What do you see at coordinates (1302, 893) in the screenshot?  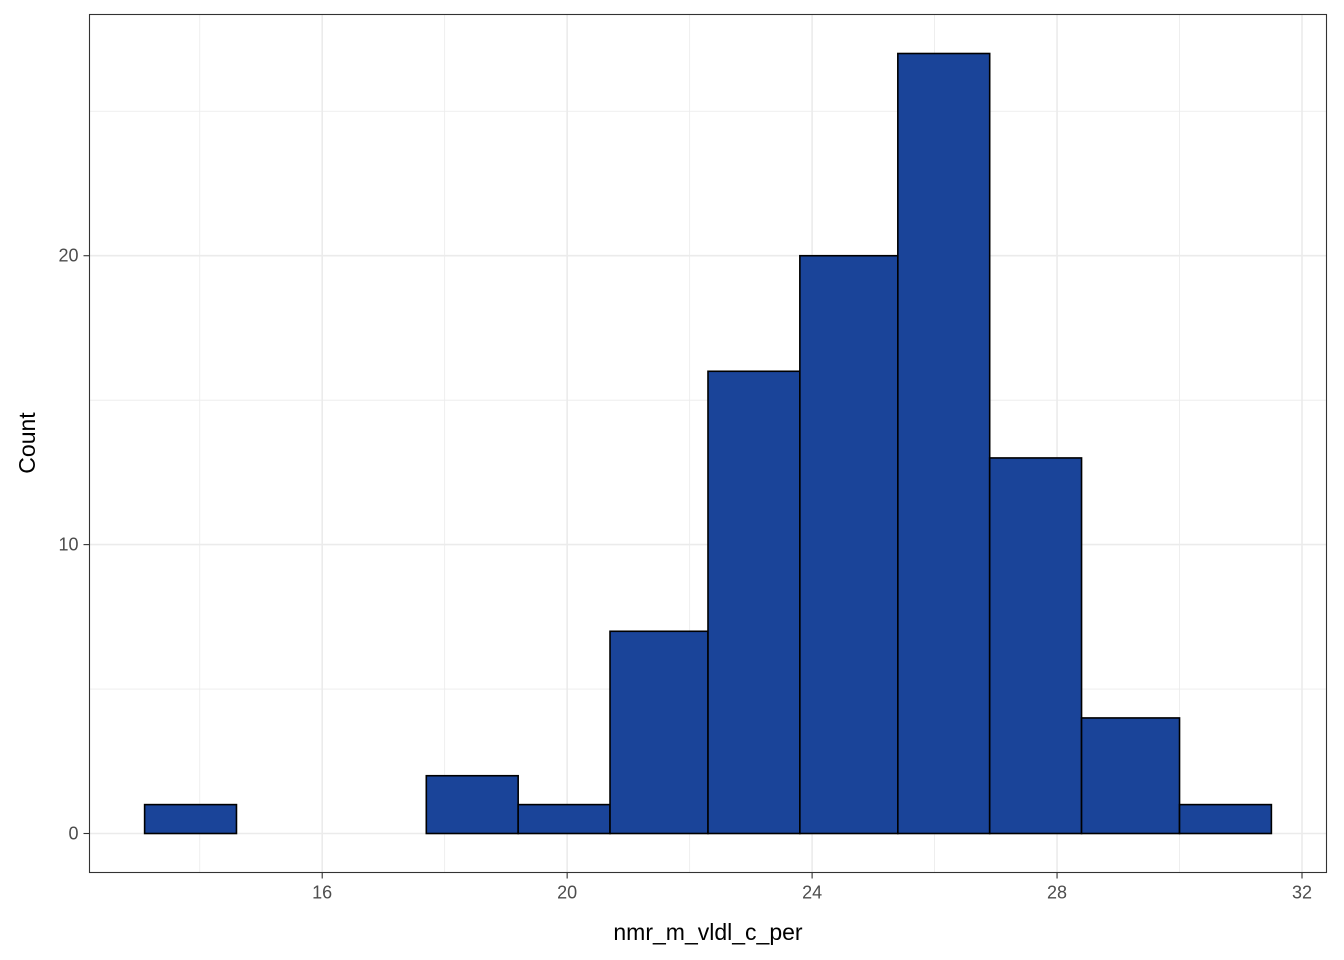 I see `x-tick-label: 32` at bounding box center [1302, 893].